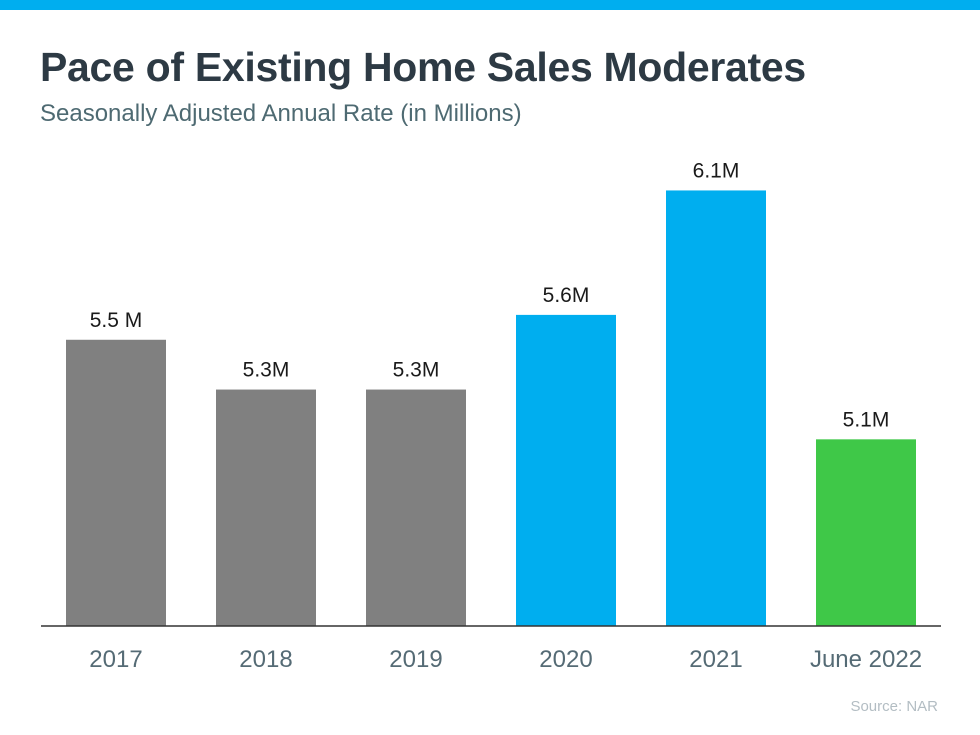 The height and width of the screenshot is (735, 980). What do you see at coordinates (415, 659) in the screenshot?
I see `x-tick-label: 2019` at bounding box center [415, 659].